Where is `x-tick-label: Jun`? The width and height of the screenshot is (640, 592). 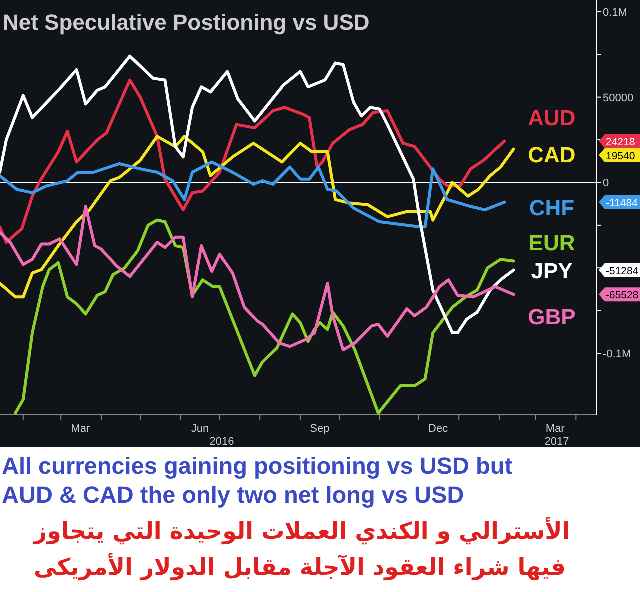 x-tick-label: Jun is located at coordinates (200, 429).